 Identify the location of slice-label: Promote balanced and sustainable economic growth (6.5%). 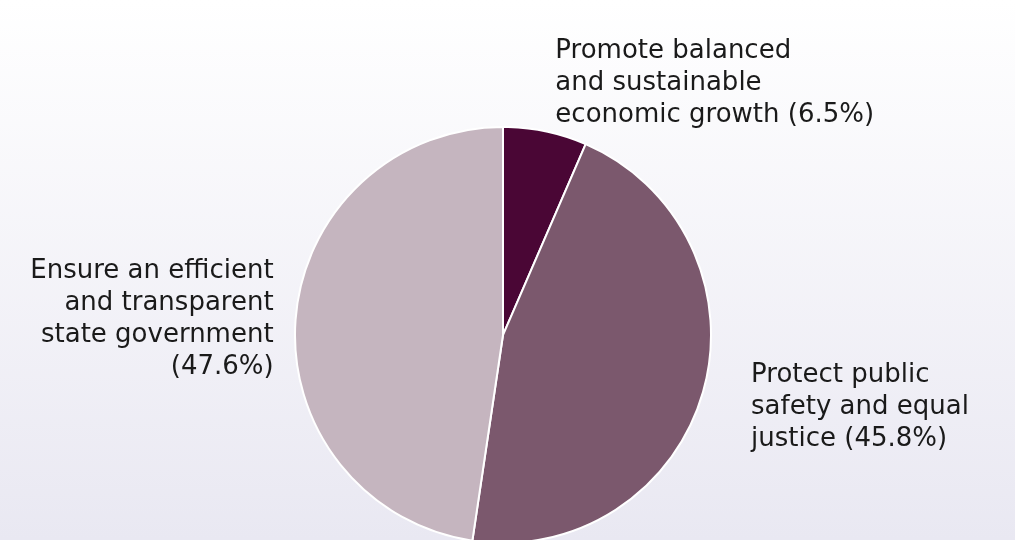
(715, 80).